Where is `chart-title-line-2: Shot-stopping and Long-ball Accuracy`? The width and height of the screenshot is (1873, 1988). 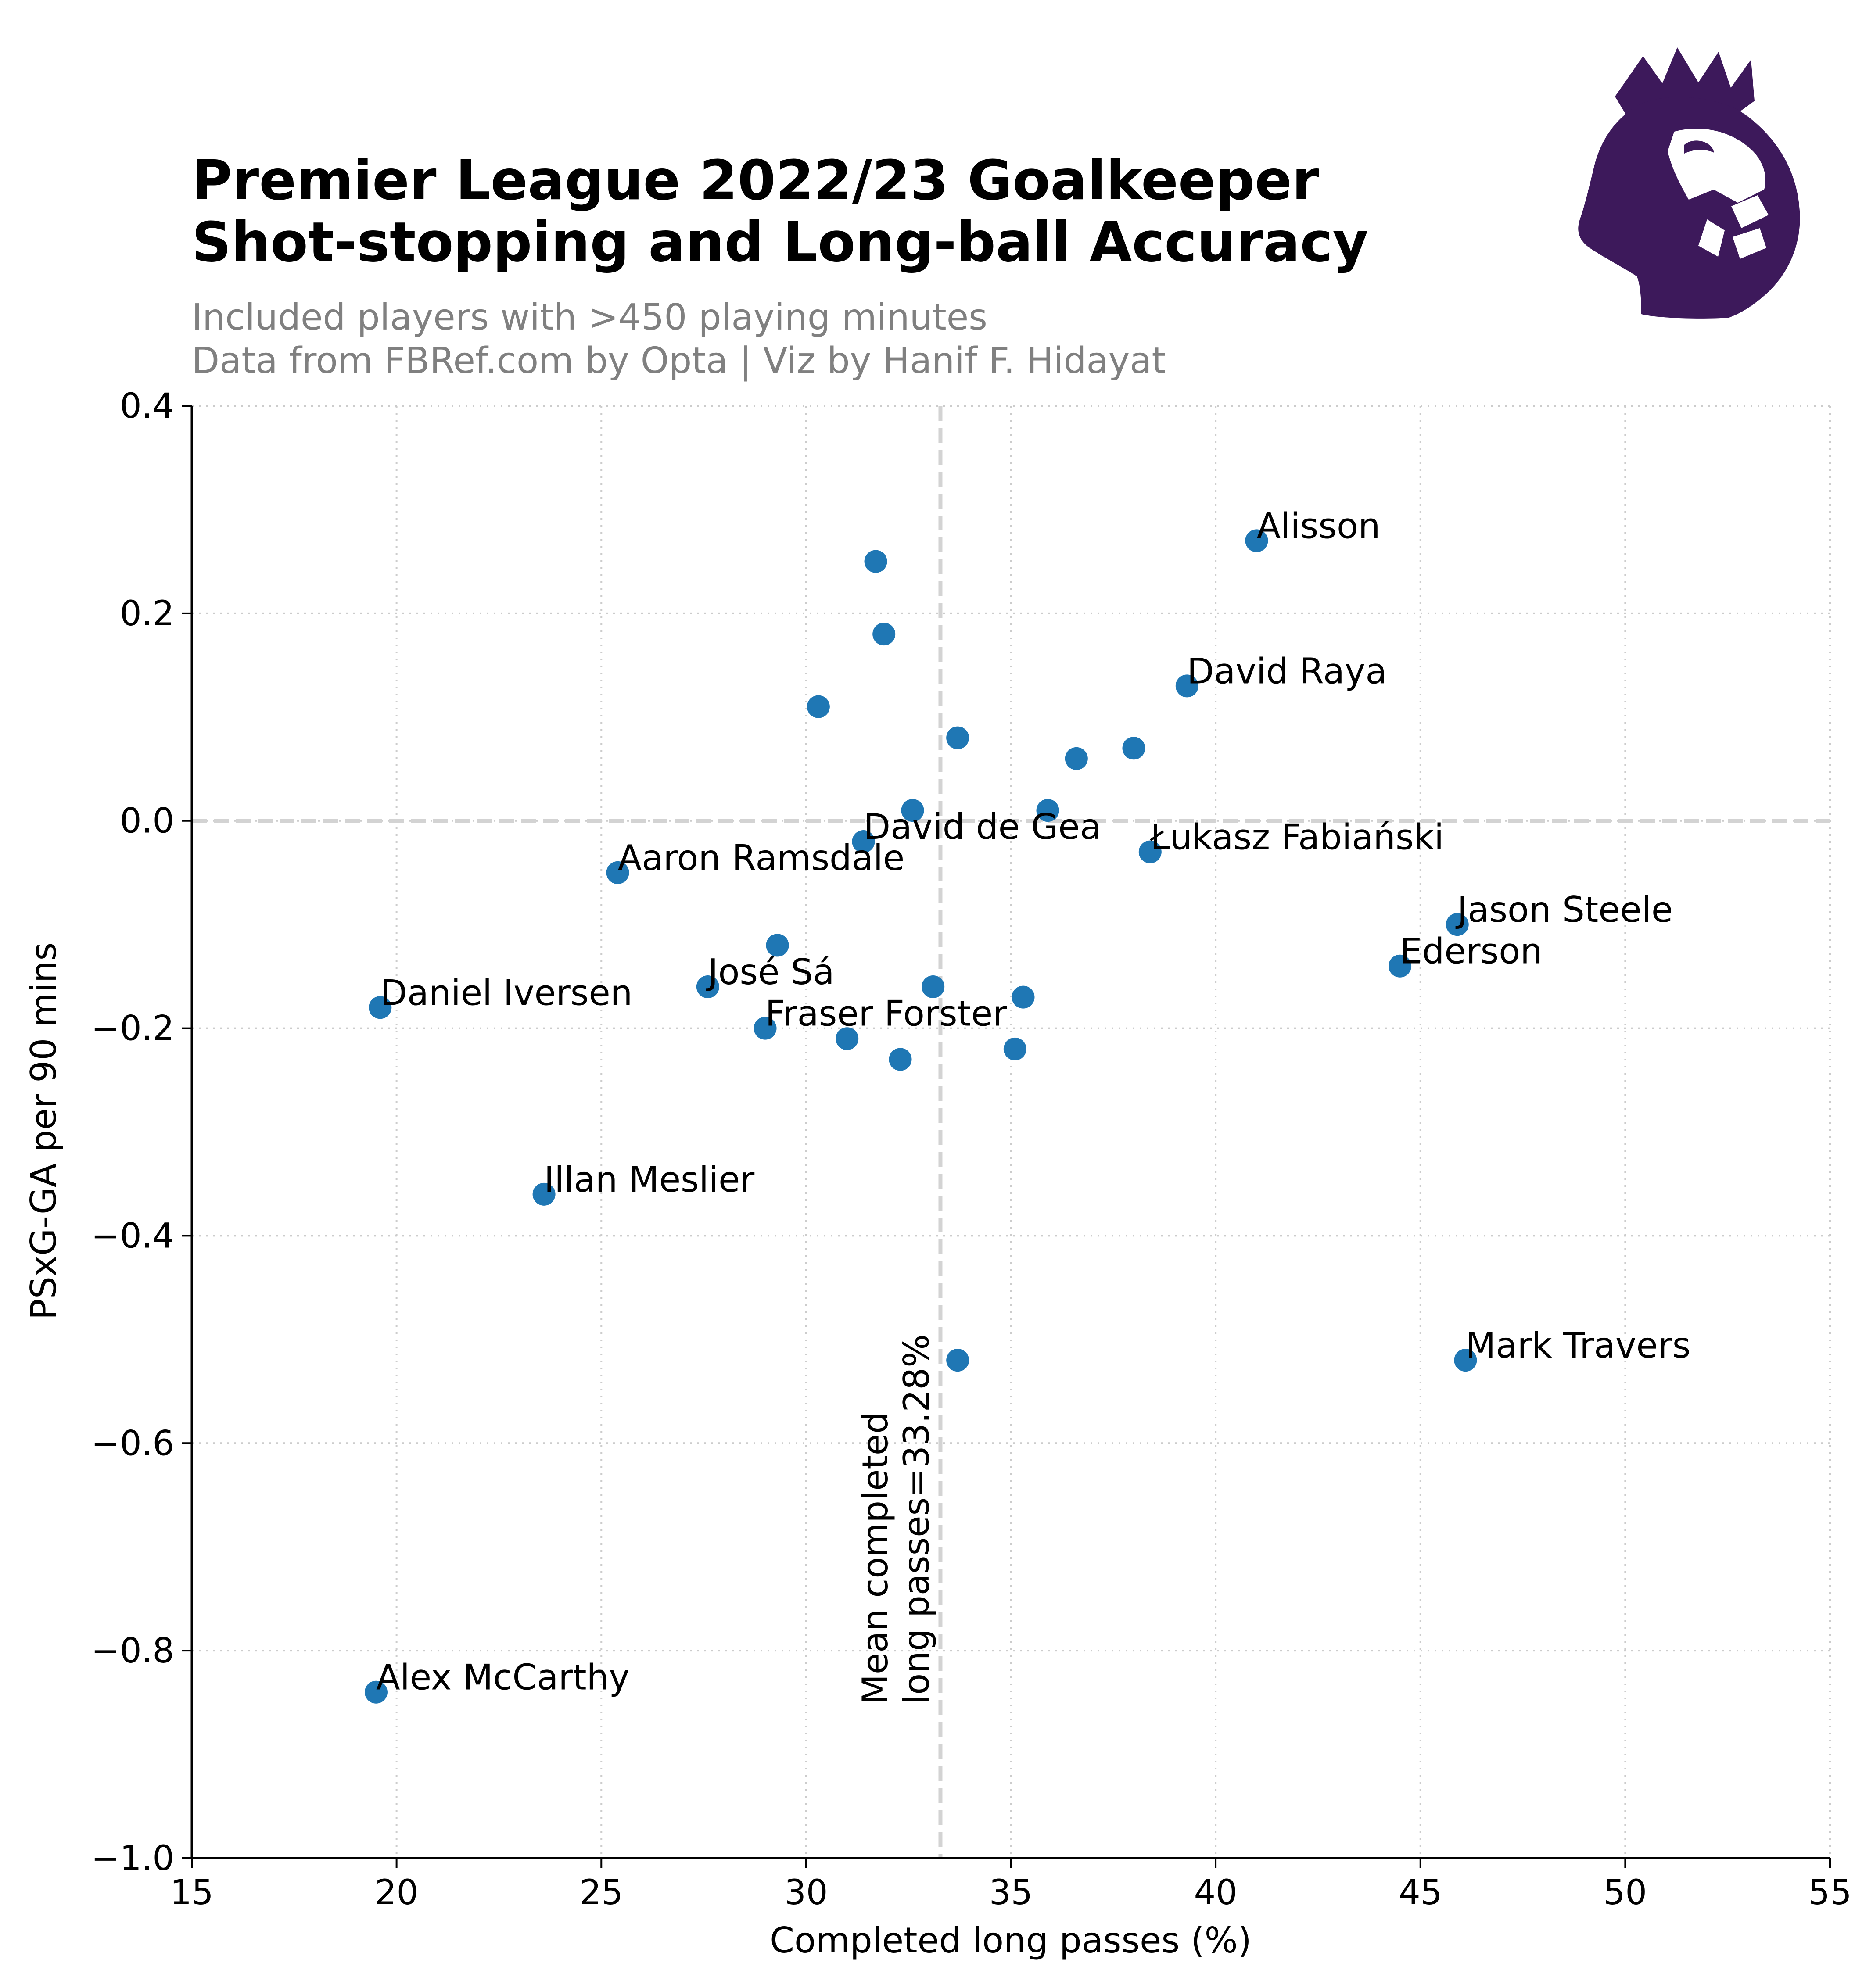
chart-title-line-2: Shot-stopping and Long-ball Accuracy is located at coordinates (780, 242).